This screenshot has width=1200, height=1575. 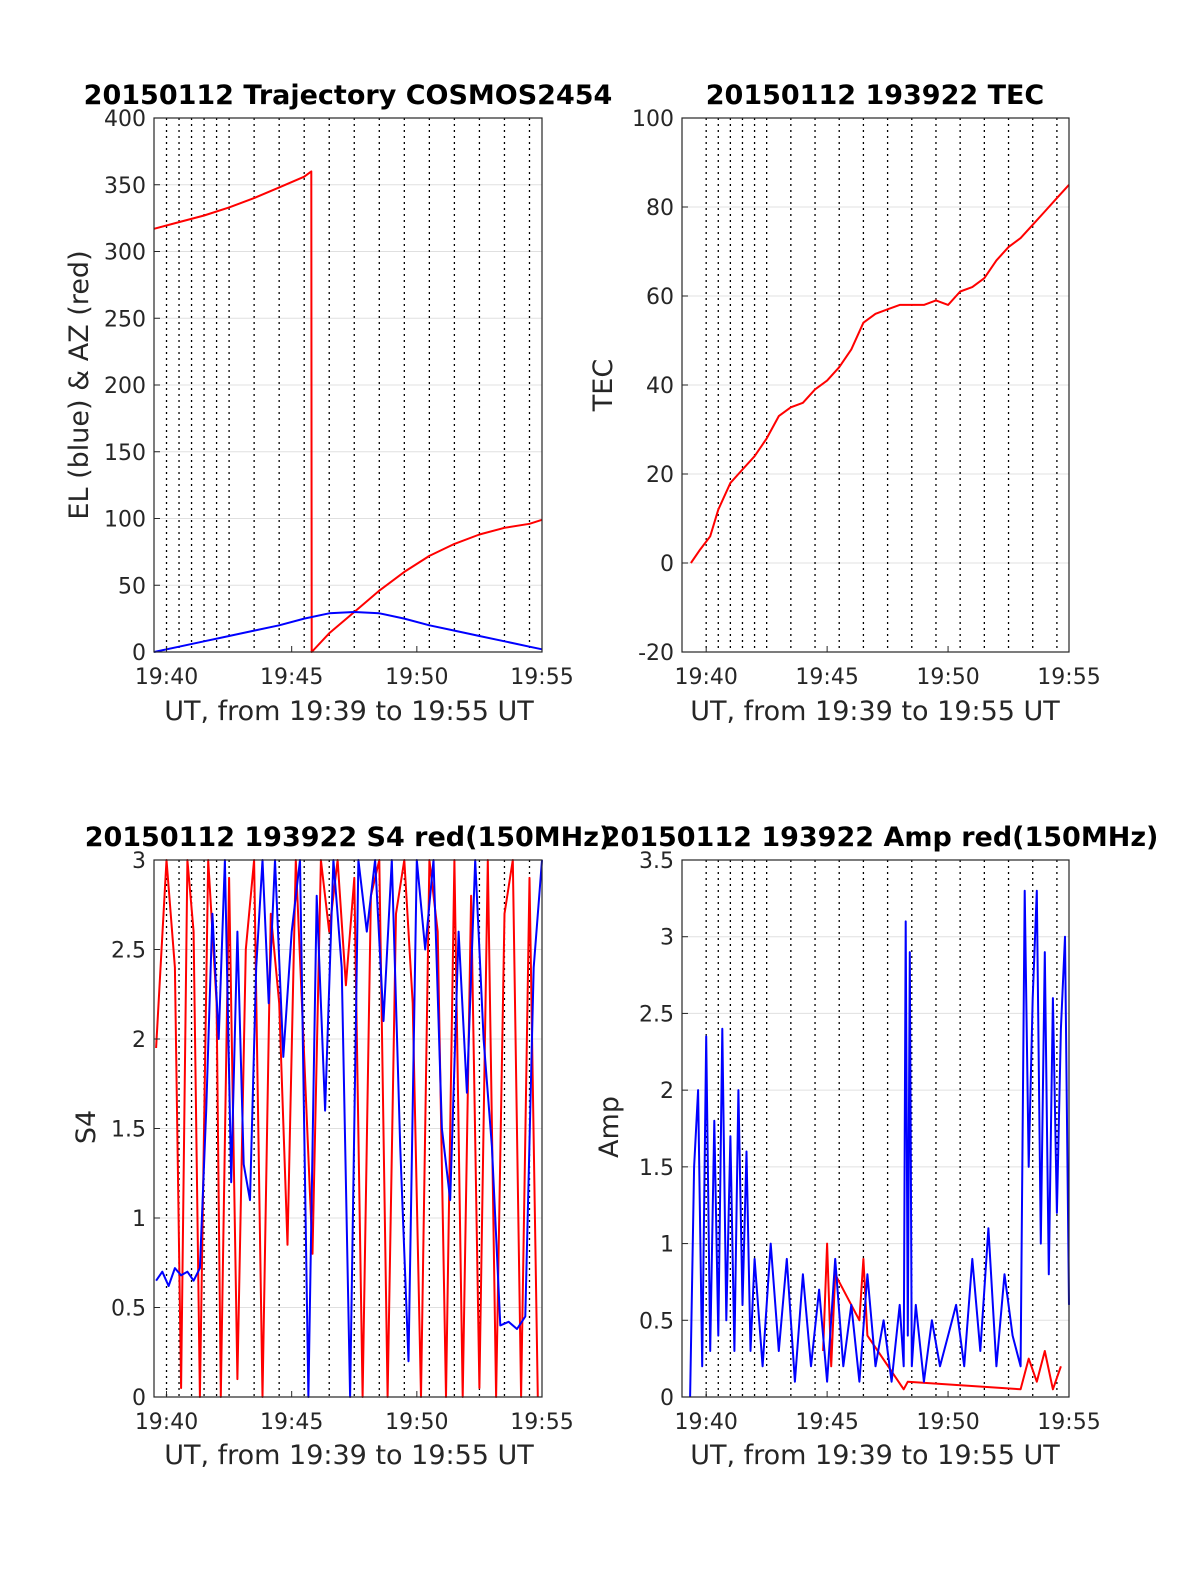 I want to click on s4-y-tick-label: 2, so click(x=139, y=1040).